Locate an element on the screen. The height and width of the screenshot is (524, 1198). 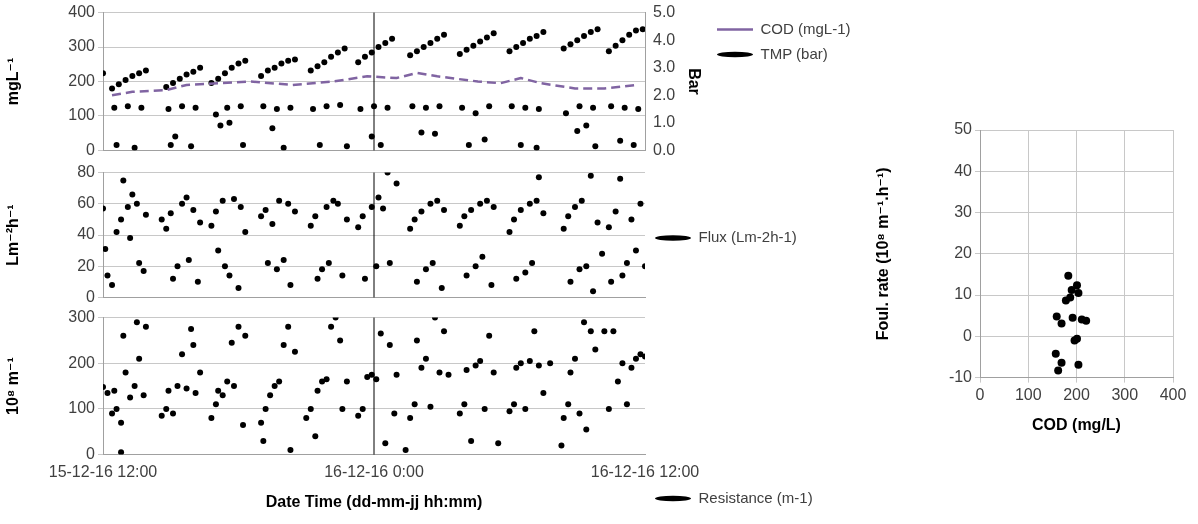
y2-axis-title: Bar is located at coordinates (694, 81).